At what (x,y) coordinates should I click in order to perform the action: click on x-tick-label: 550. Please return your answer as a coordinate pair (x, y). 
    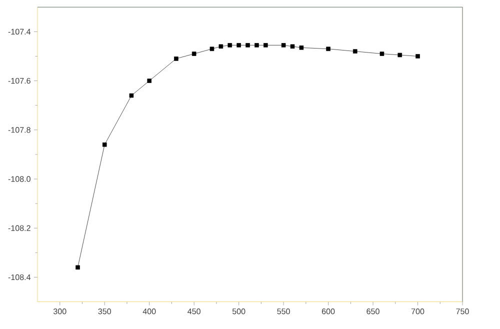
    Looking at the image, I should click on (283, 311).